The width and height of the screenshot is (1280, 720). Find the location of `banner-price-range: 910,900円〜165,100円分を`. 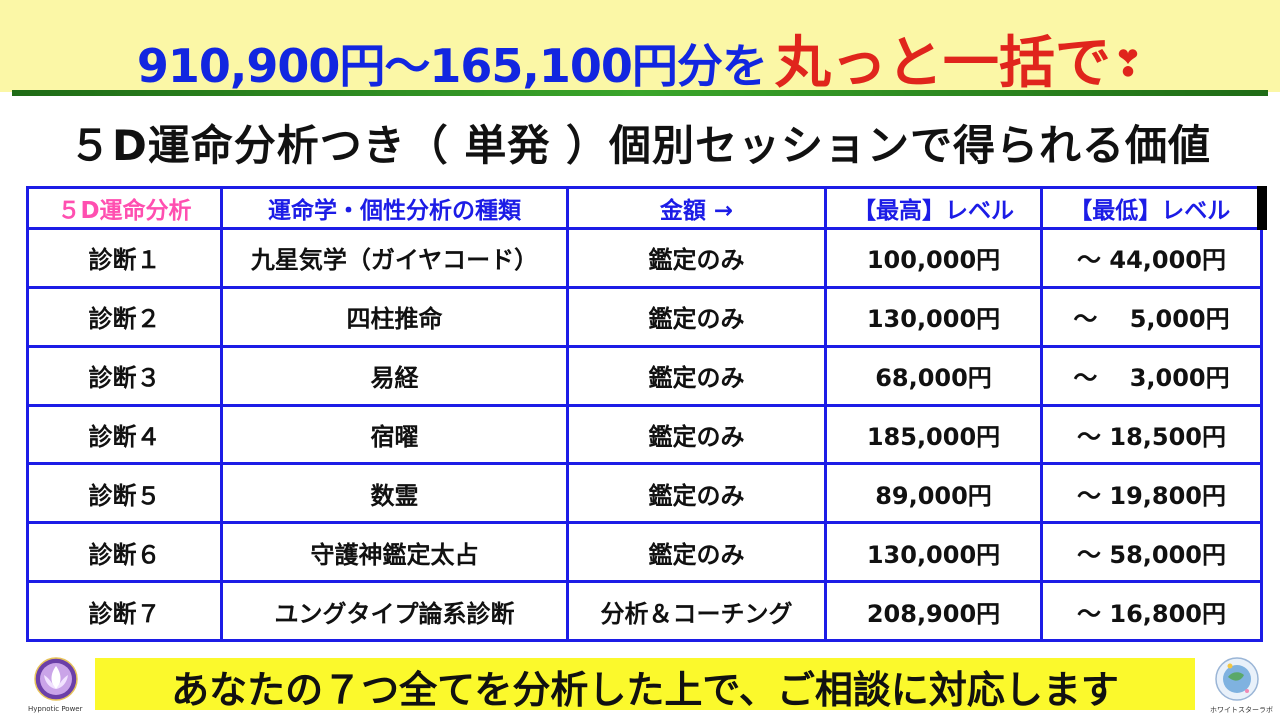

banner-price-range: 910,900円〜165,100円分を is located at coordinates (452, 66).